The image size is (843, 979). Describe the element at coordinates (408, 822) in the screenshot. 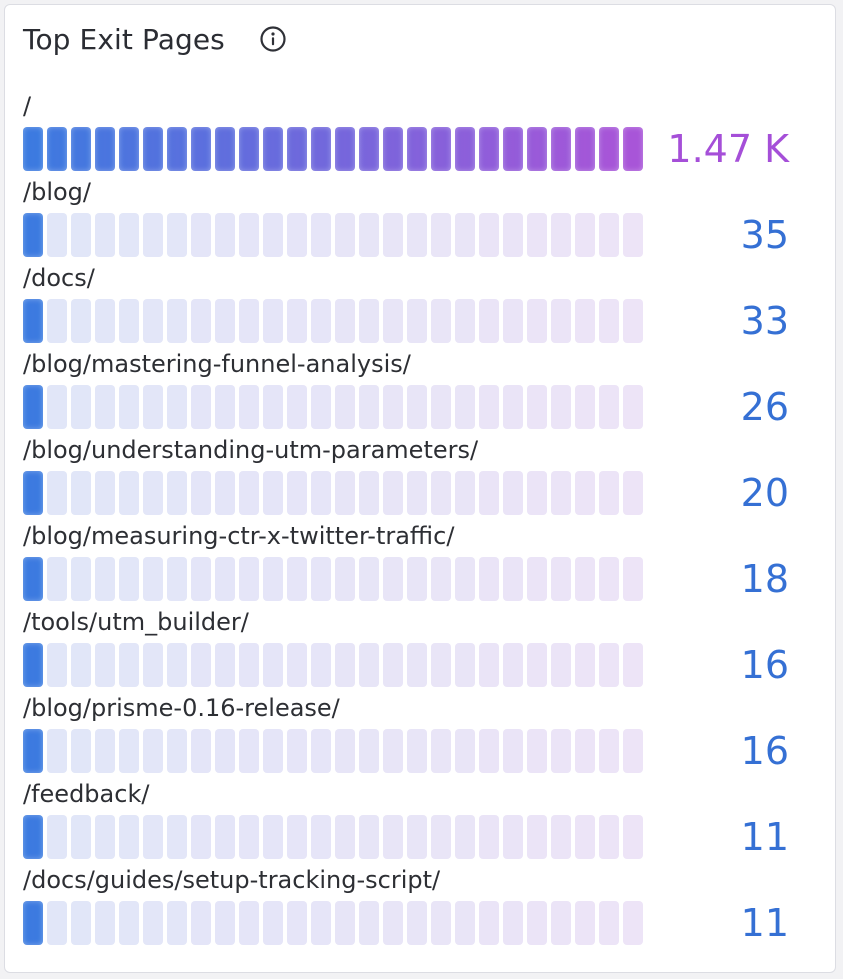

I see `list-item: /feedback/11` at that location.